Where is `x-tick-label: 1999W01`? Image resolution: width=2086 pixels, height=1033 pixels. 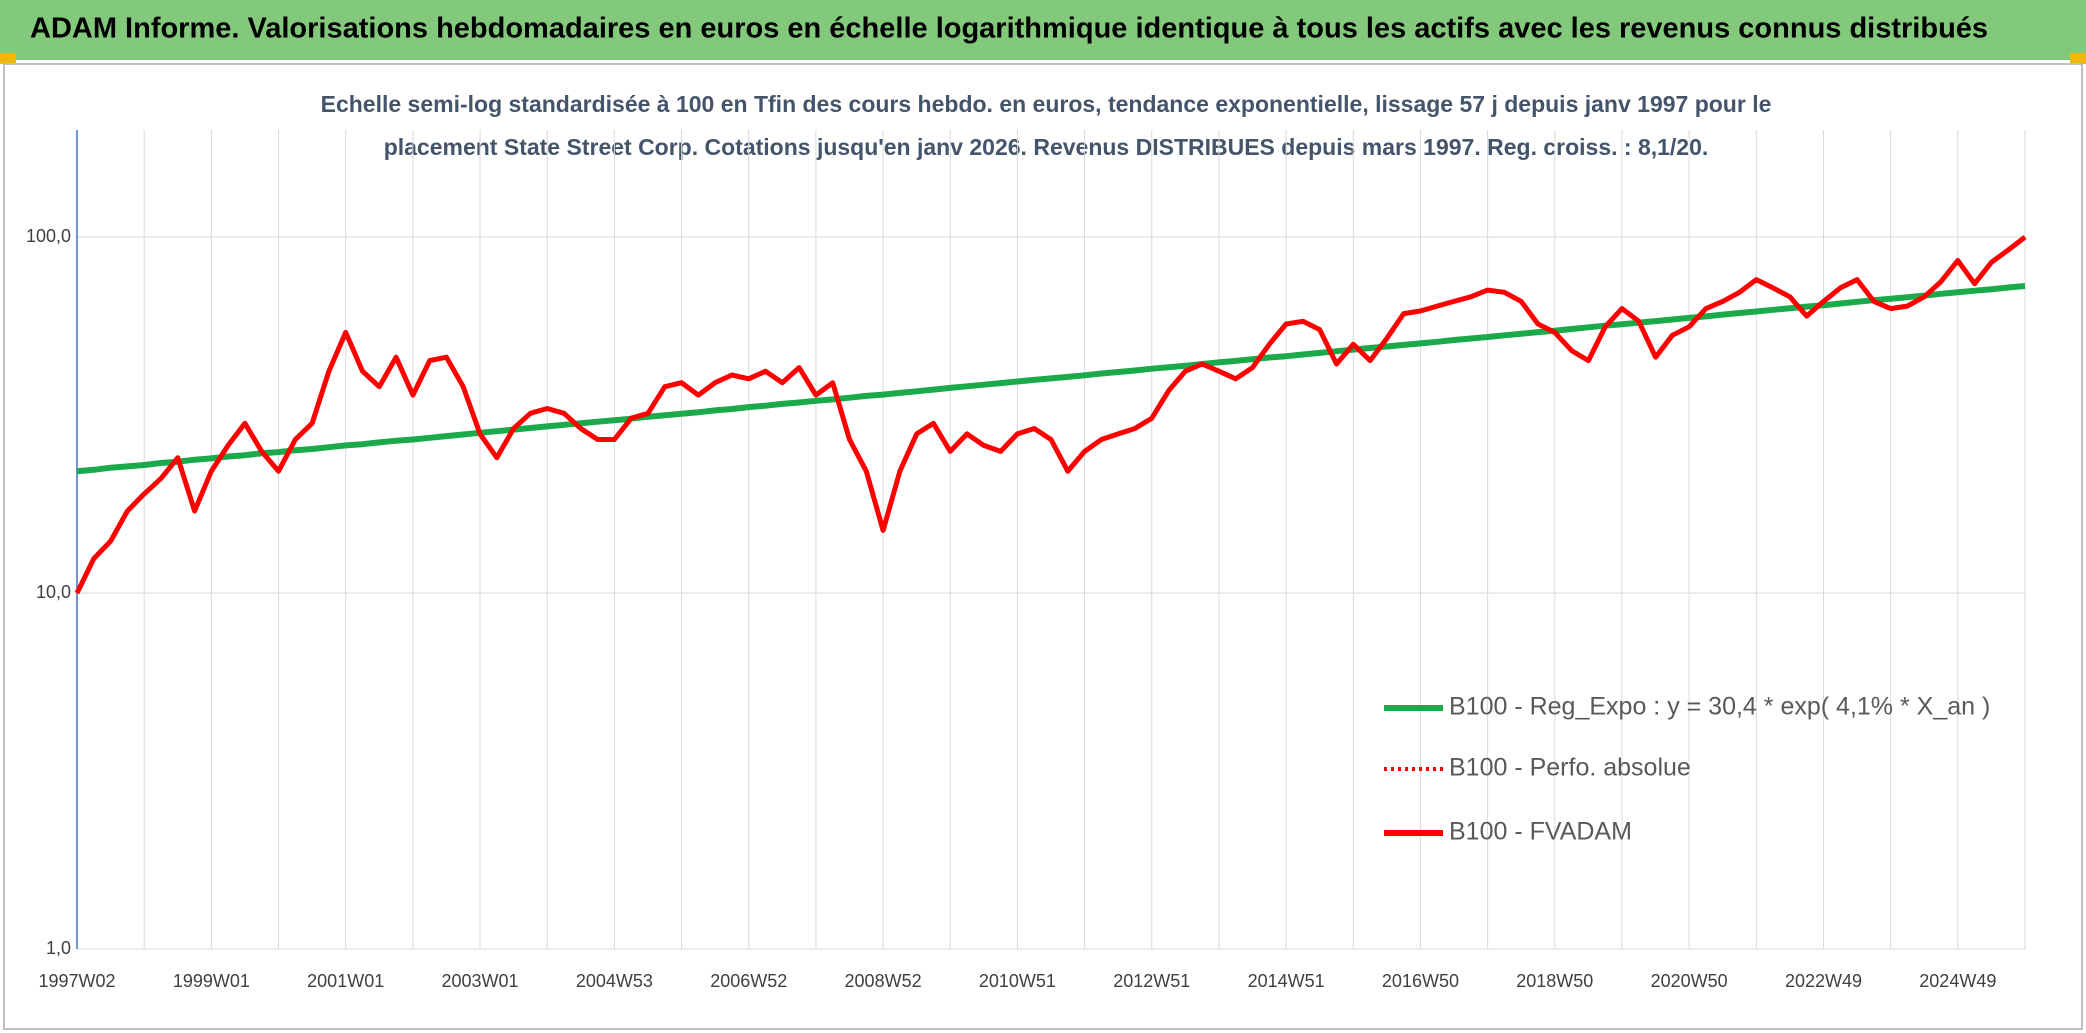 x-tick-label: 1999W01 is located at coordinates (211, 981).